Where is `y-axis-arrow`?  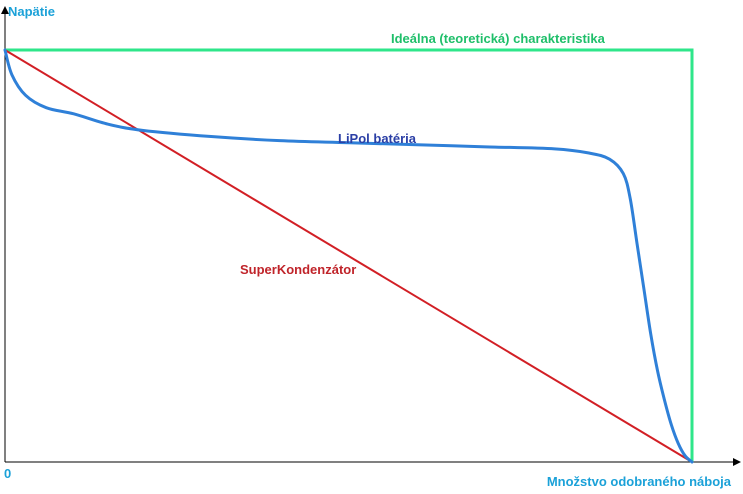 y-axis-arrow is located at coordinates (5, 10).